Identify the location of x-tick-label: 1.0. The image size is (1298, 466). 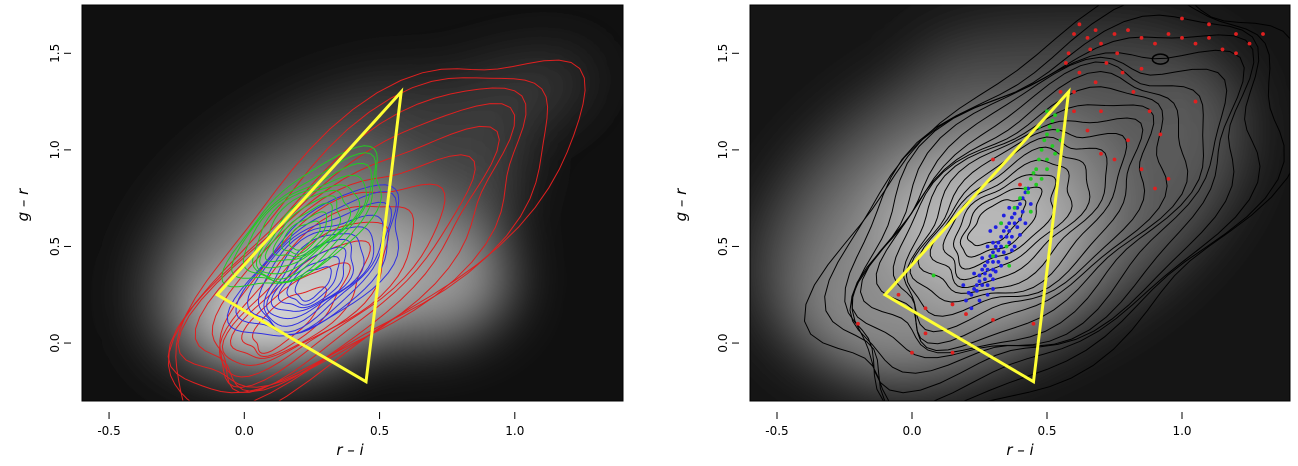
(514, 431).